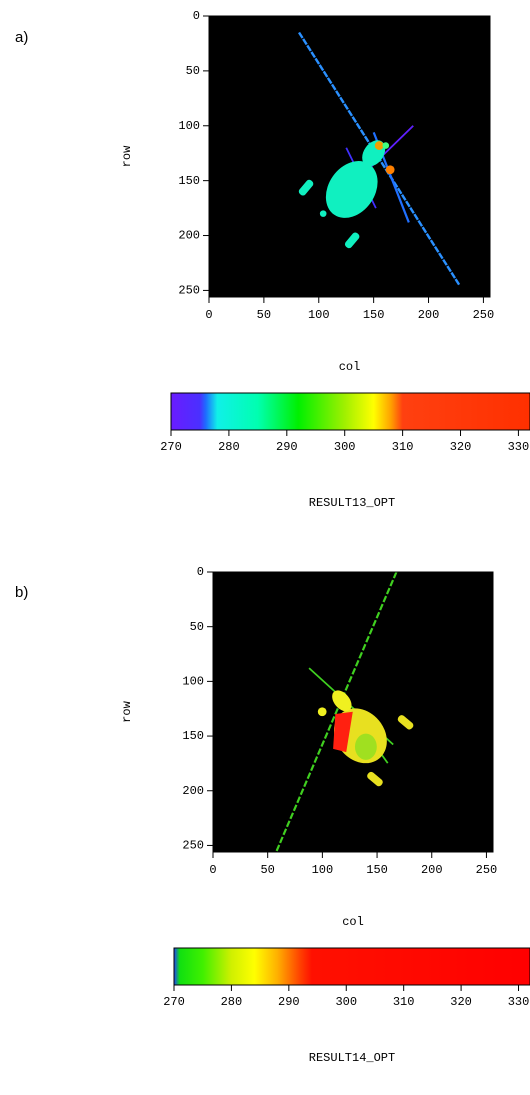 This screenshot has height=1095, width=530. Describe the element at coordinates (352, 503) in the screenshot. I see `colorbar-label: RESULT13_OPT` at that location.